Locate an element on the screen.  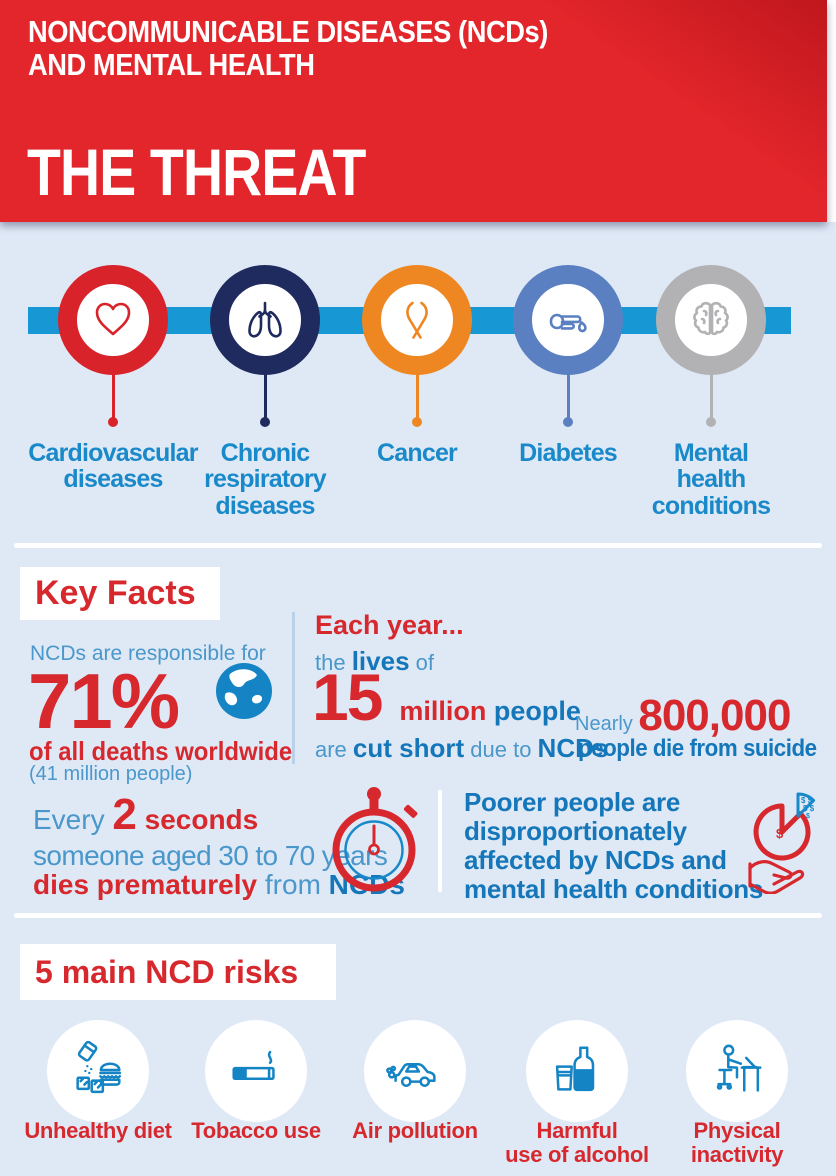
seg-every: Every is located at coordinates (73, 819).